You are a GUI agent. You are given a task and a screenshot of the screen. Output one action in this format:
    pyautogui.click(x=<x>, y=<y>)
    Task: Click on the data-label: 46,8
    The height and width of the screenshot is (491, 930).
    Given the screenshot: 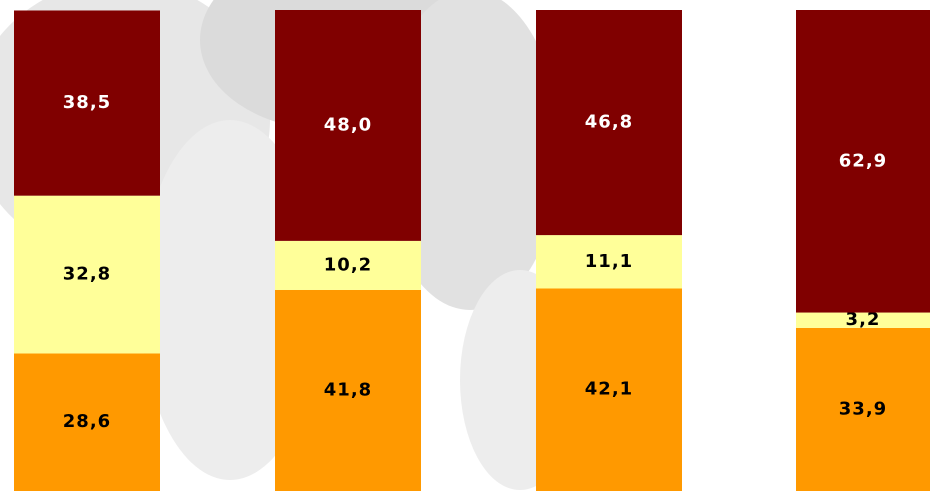 What is the action you would take?
    pyautogui.click(x=609, y=122)
    